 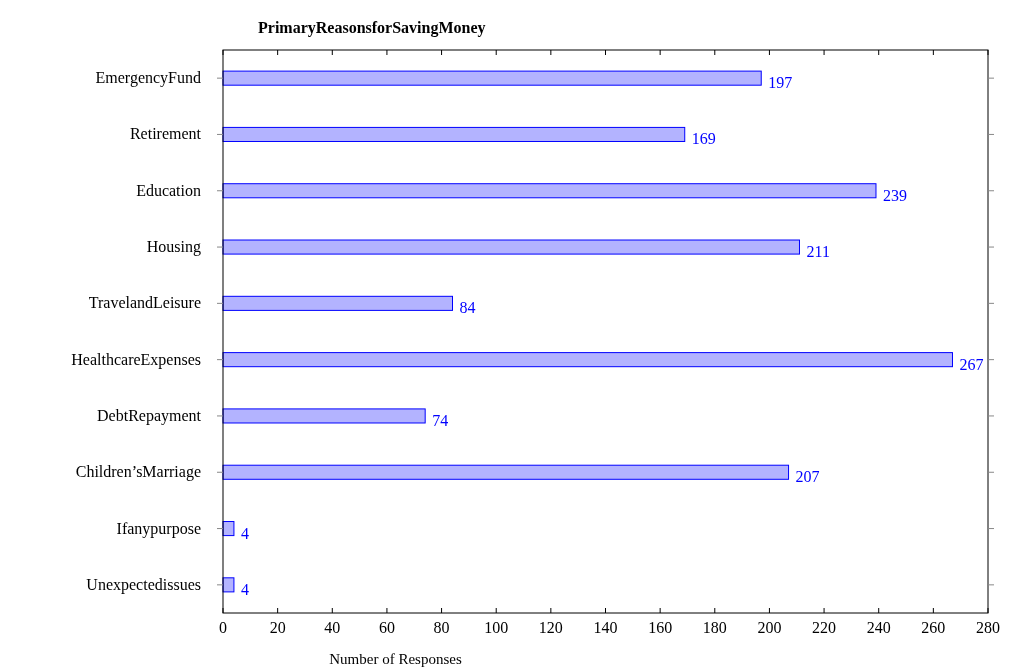 What do you see at coordinates (168, 190) in the screenshot?
I see `y-tick-label: Education` at bounding box center [168, 190].